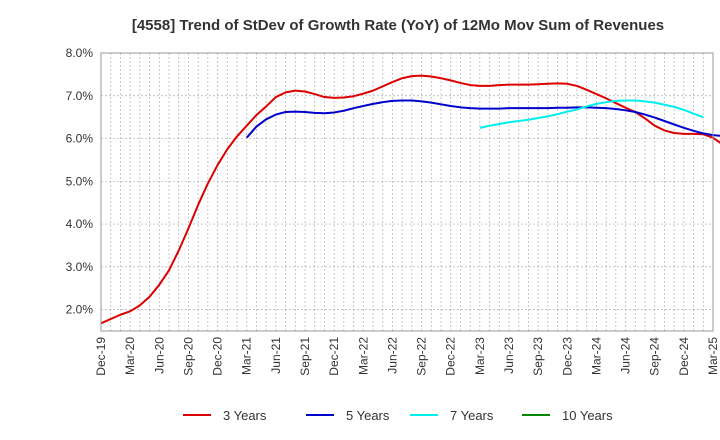 This screenshot has width=720, height=440. Describe the element at coordinates (538, 356) in the screenshot. I see `x-tick-label: Sep-23` at that location.